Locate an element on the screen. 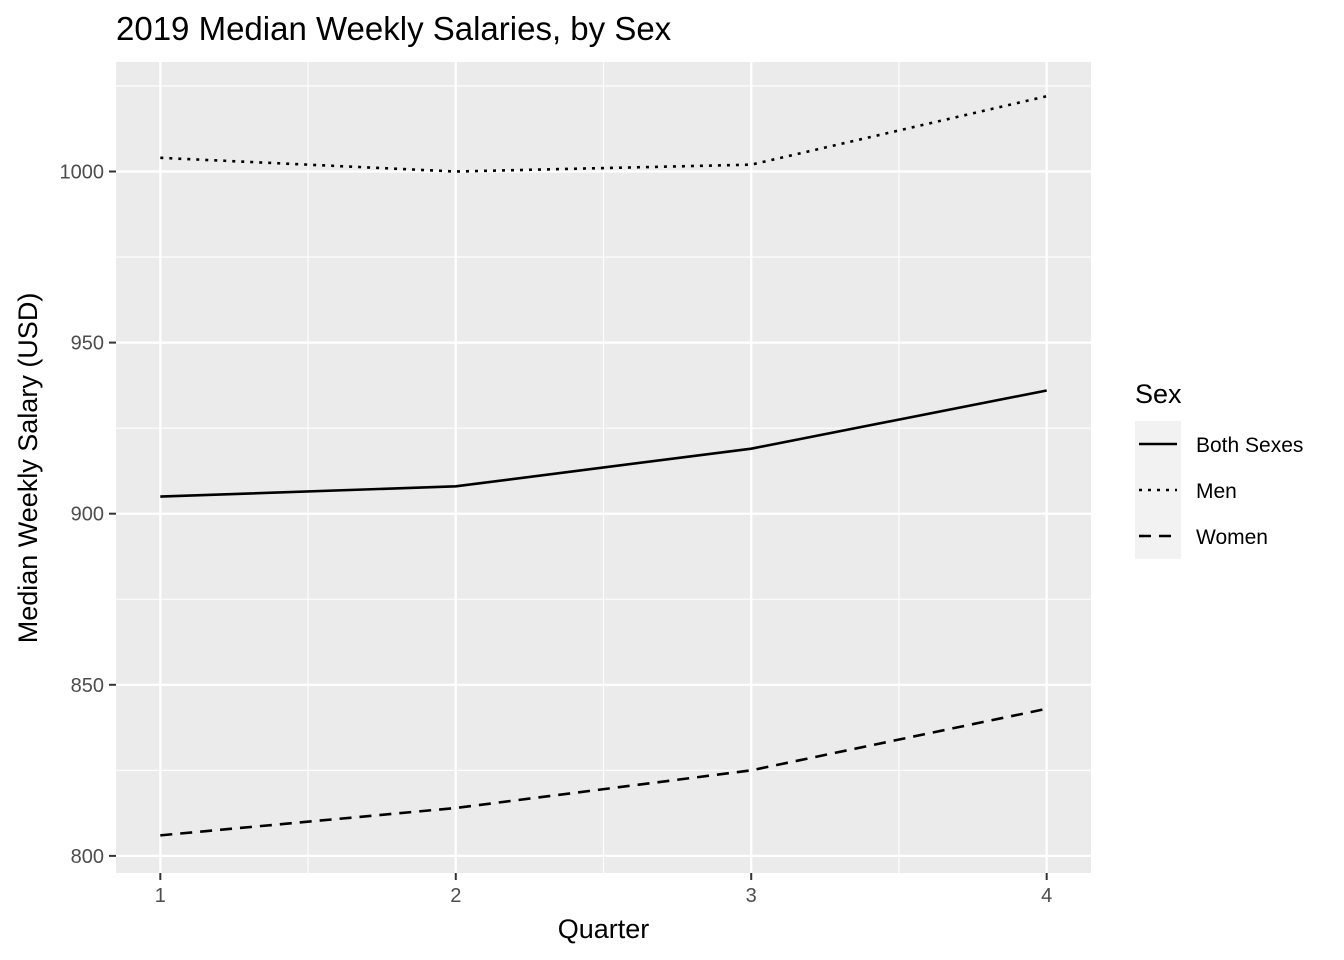 The height and width of the screenshot is (960, 1344). legend-items: Both Sexes Men Women is located at coordinates (1219, 490).